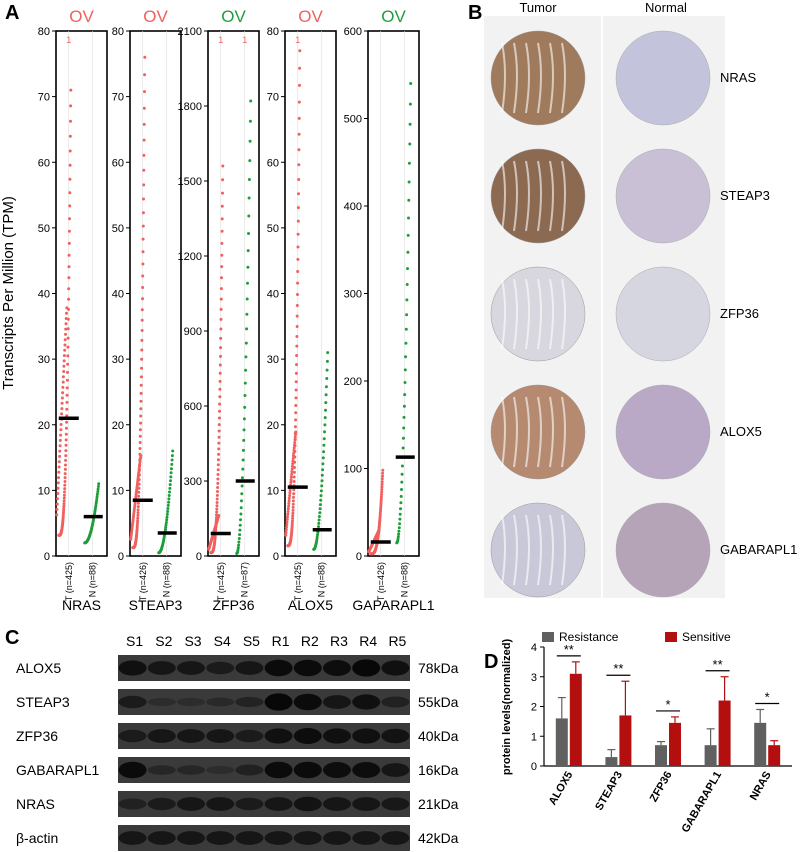  I want to click on y-tick-label: 0, so click(47, 557).